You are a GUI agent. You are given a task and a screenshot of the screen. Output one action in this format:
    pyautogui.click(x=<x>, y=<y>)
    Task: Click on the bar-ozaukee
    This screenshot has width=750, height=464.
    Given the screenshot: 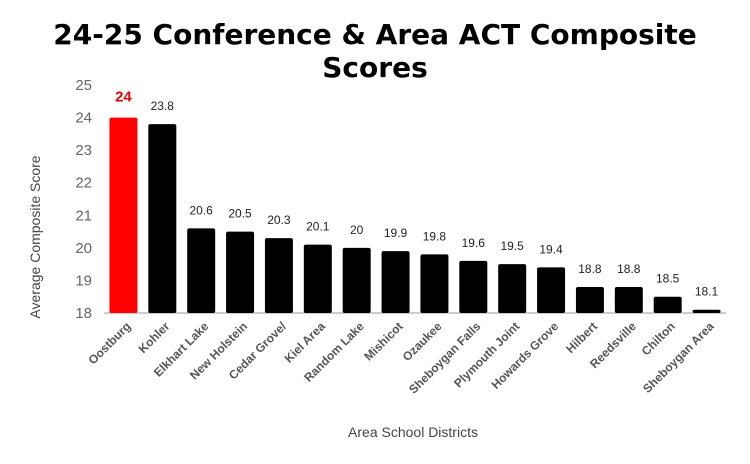 What is the action you would take?
    pyautogui.click(x=434, y=283)
    